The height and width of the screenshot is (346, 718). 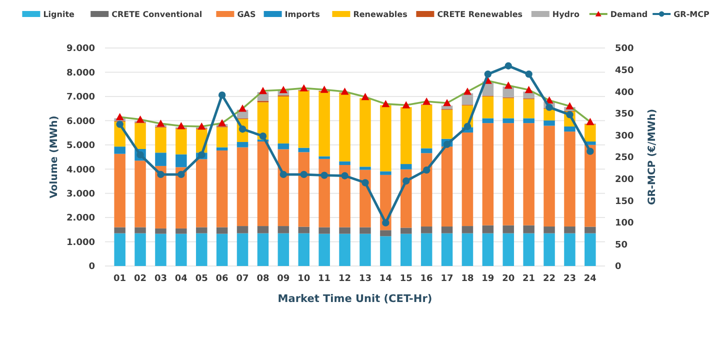 I want to click on y-tick-label: 1.000, so click(x=80, y=243).